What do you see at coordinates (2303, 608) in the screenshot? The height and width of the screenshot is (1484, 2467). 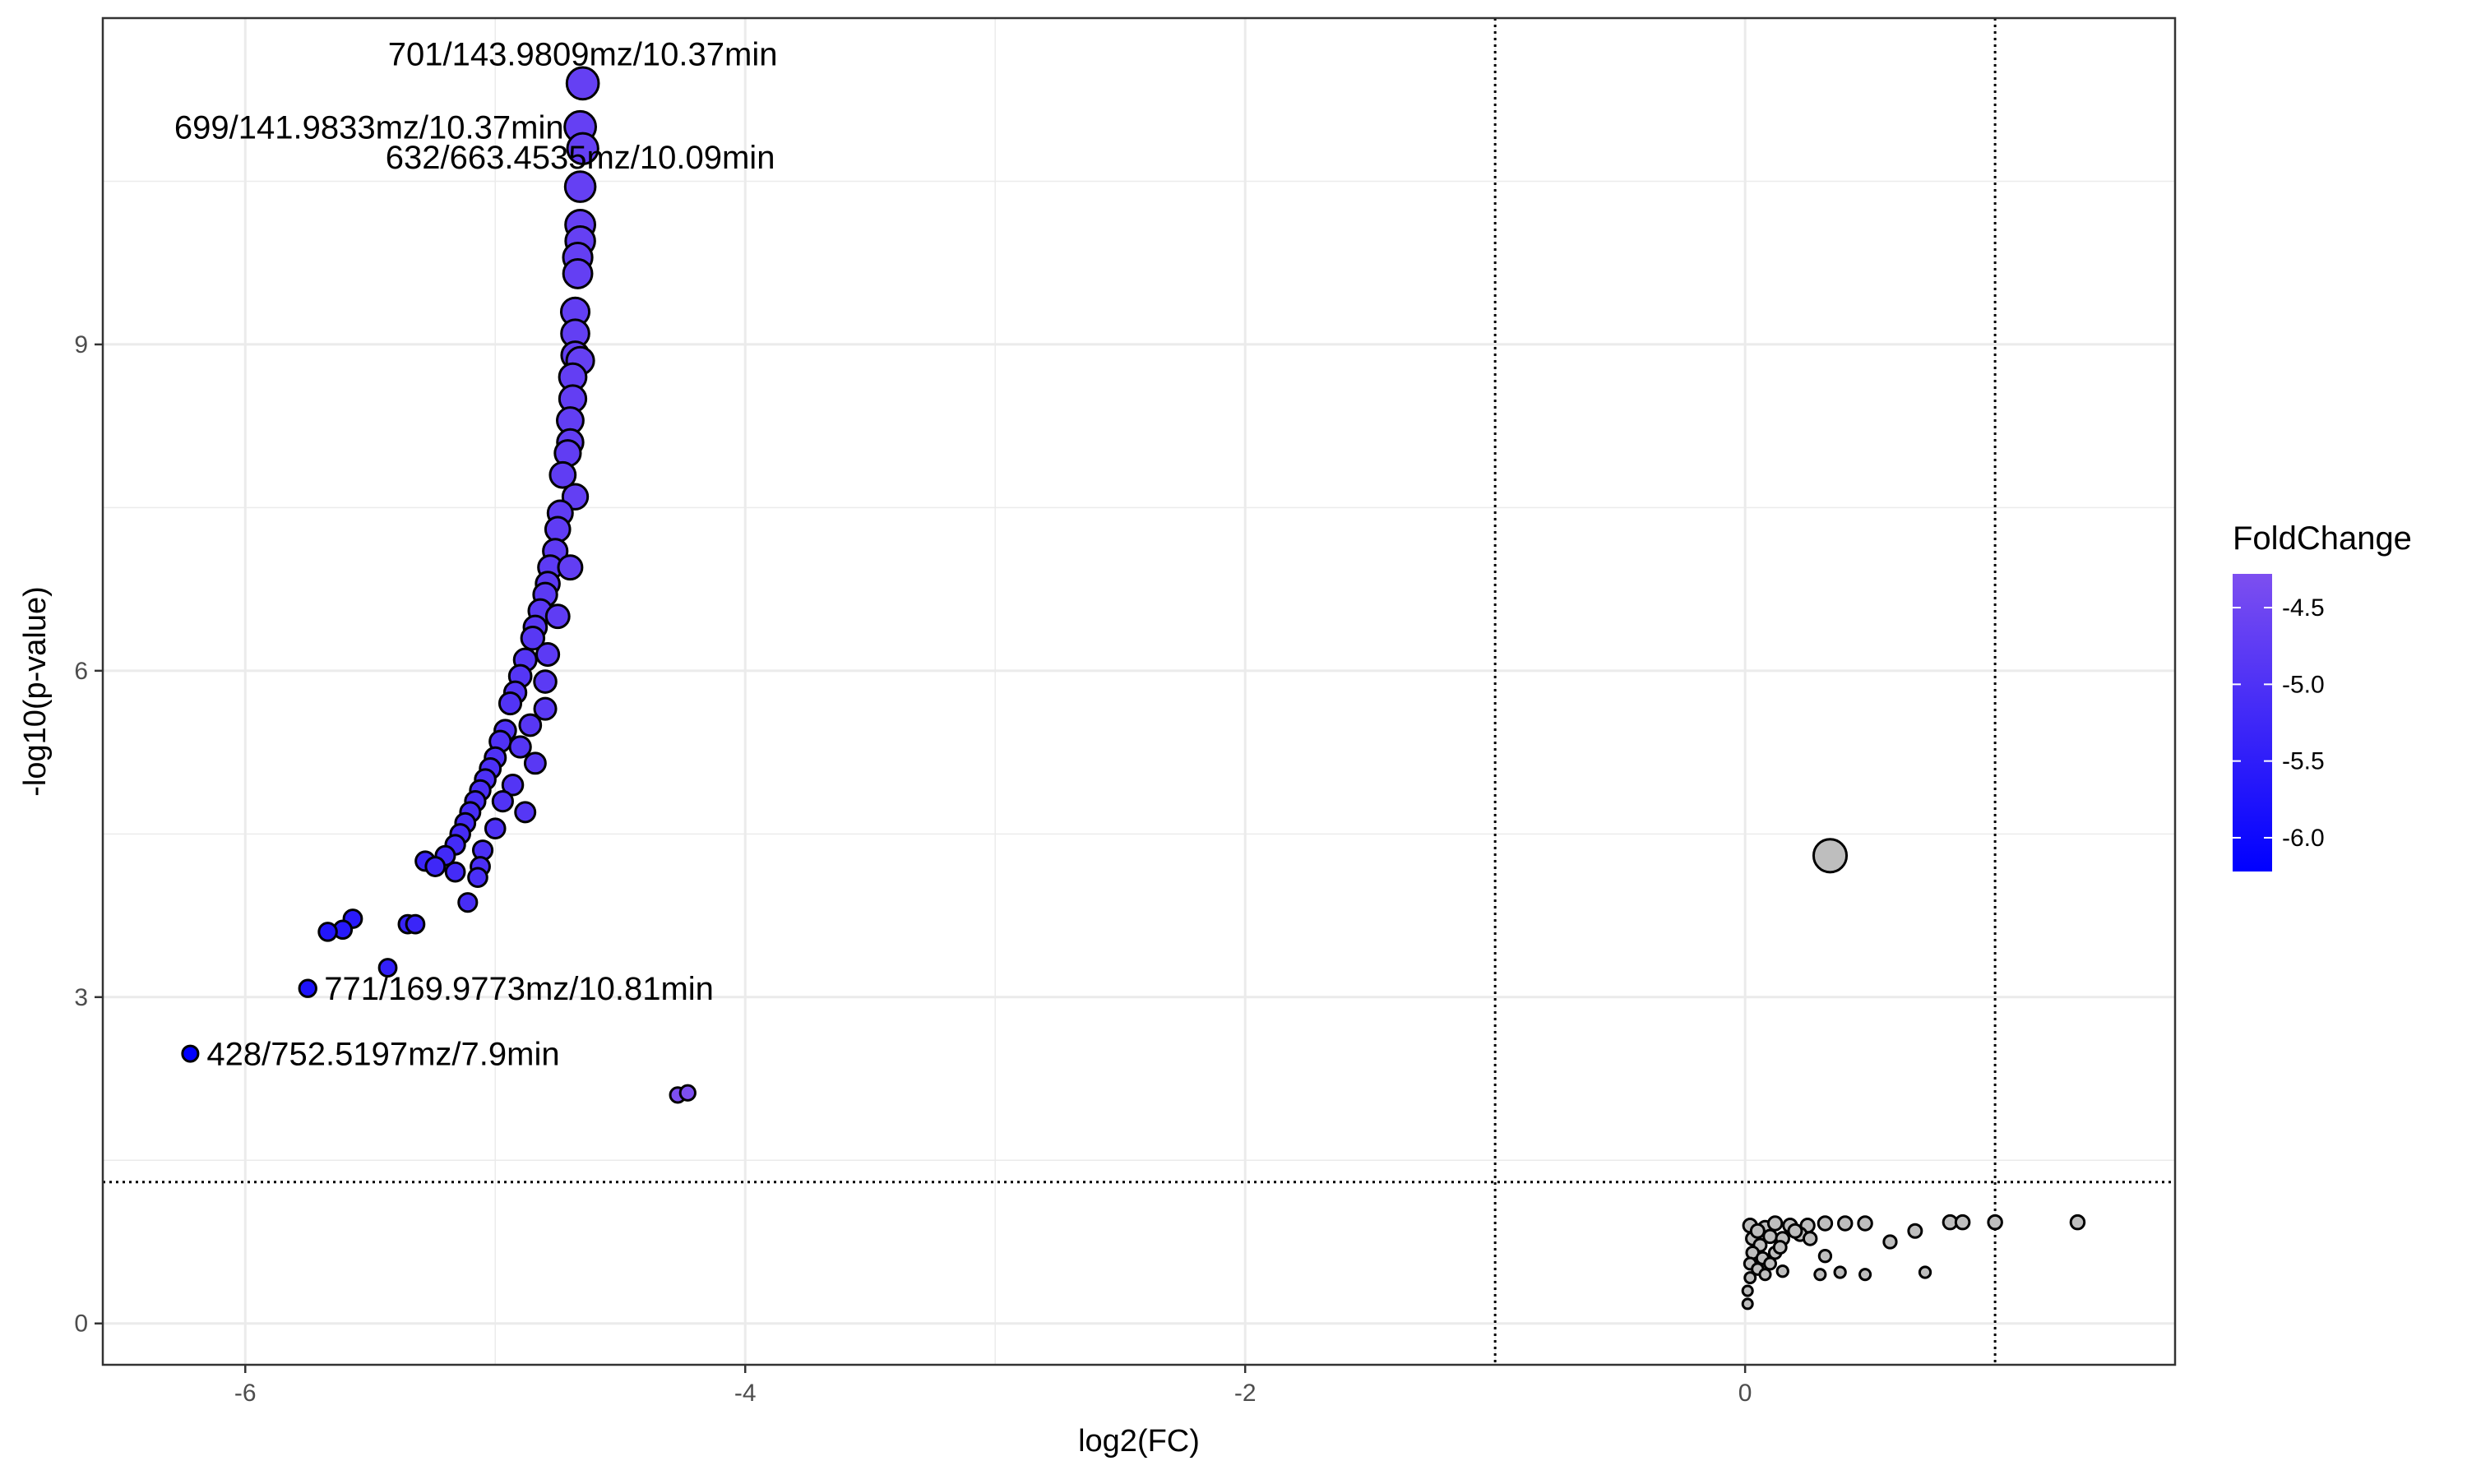 I see `legend-tick-label: -4.5` at bounding box center [2303, 608].